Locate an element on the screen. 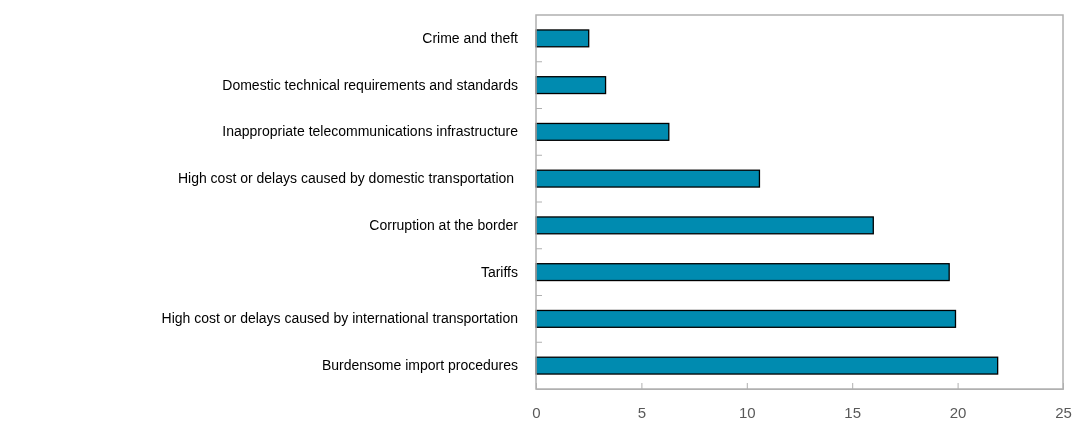  x-tick-label: 20 is located at coordinates (958, 412).